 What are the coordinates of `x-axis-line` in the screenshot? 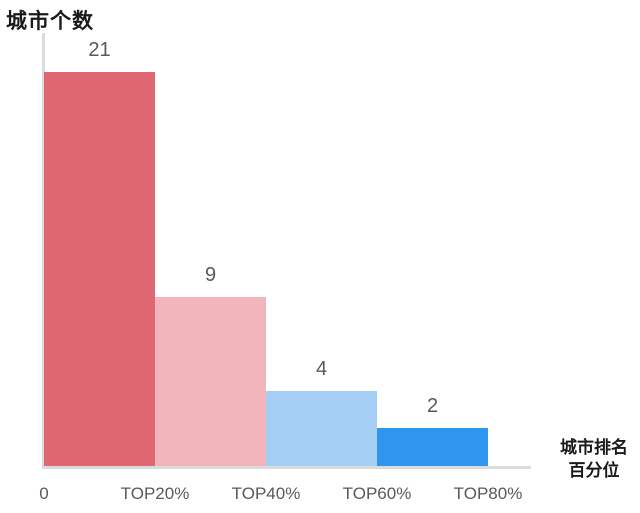 It's located at (286, 467).